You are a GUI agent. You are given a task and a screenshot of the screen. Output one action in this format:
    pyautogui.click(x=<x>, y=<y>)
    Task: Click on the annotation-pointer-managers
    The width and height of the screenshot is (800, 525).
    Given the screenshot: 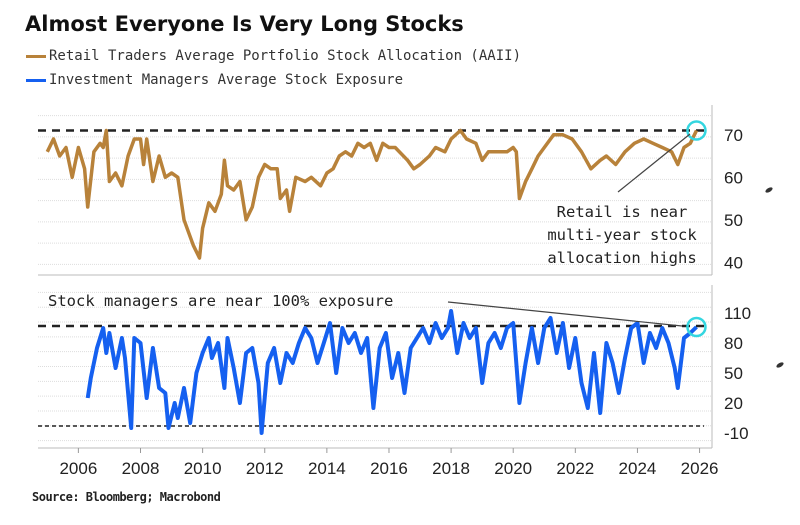 What is the action you would take?
    pyautogui.click(x=565, y=314)
    